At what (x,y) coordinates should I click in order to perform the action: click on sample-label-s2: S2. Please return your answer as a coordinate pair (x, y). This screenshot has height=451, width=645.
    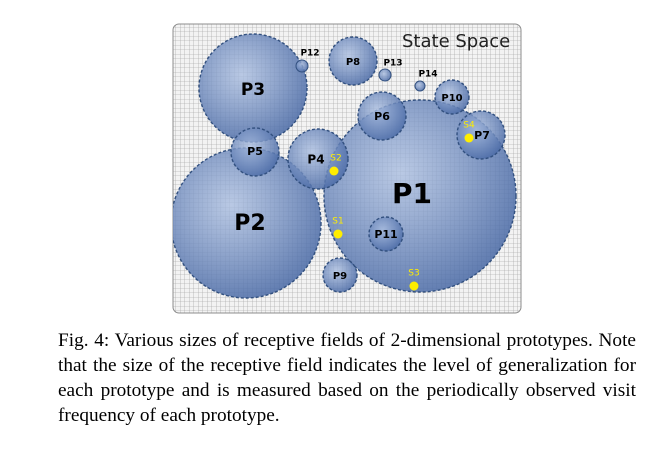
    Looking at the image, I should click on (335, 159).